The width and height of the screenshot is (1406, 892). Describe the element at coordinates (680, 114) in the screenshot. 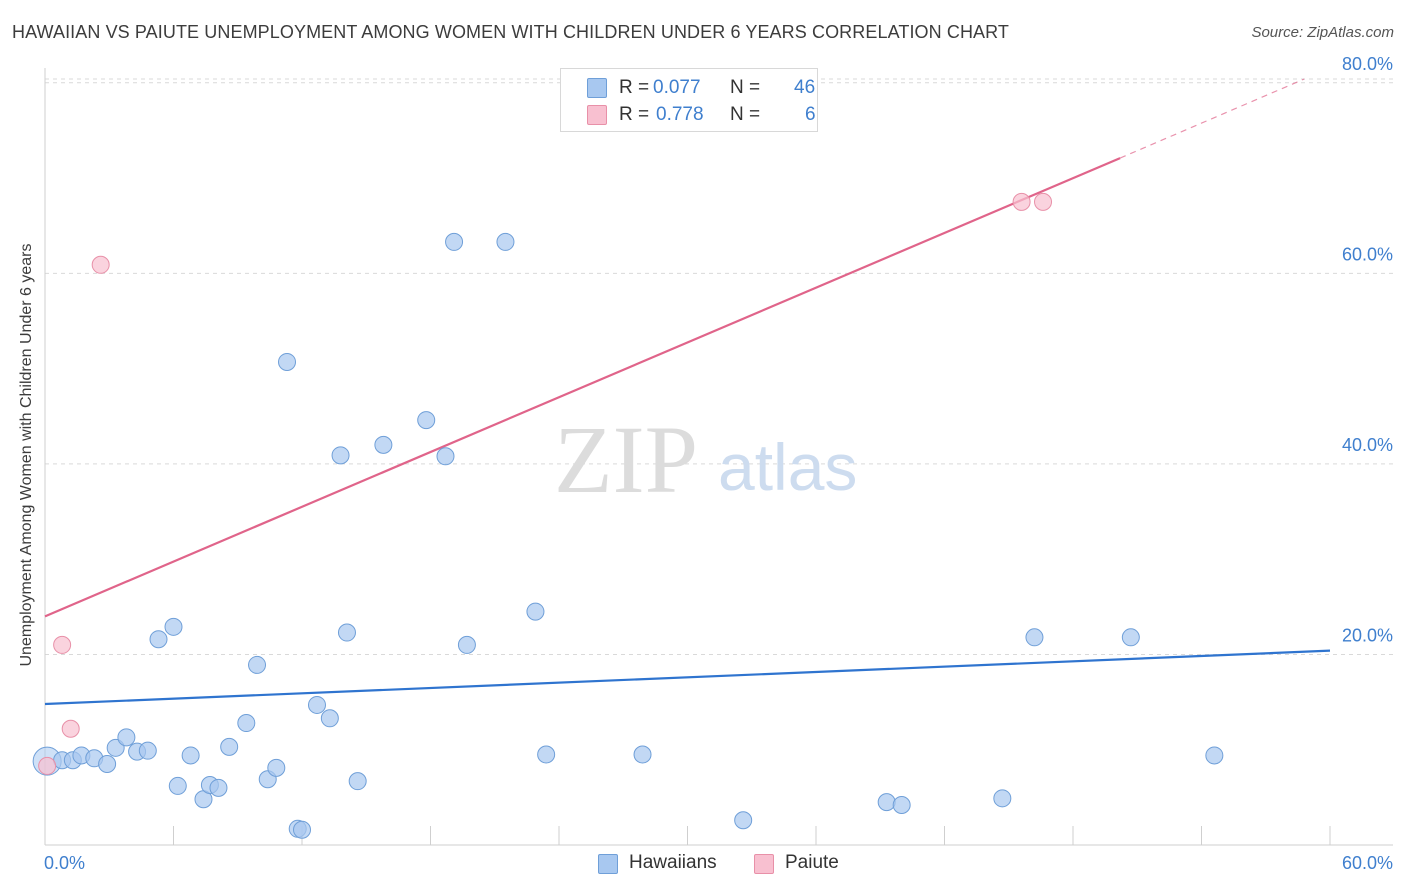

I see `r-value: 0.778` at that location.